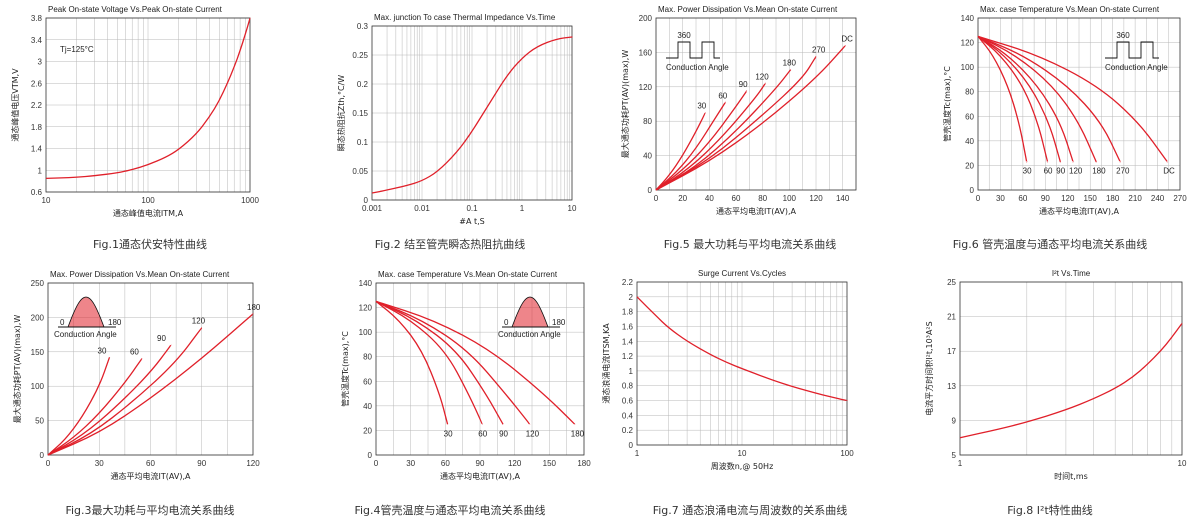 This screenshot has height=520, width=1200. Describe the element at coordinates (750, 244) in the screenshot. I see `chart-caption: Fig.5 最大功耗与平均电流关系曲线` at that location.